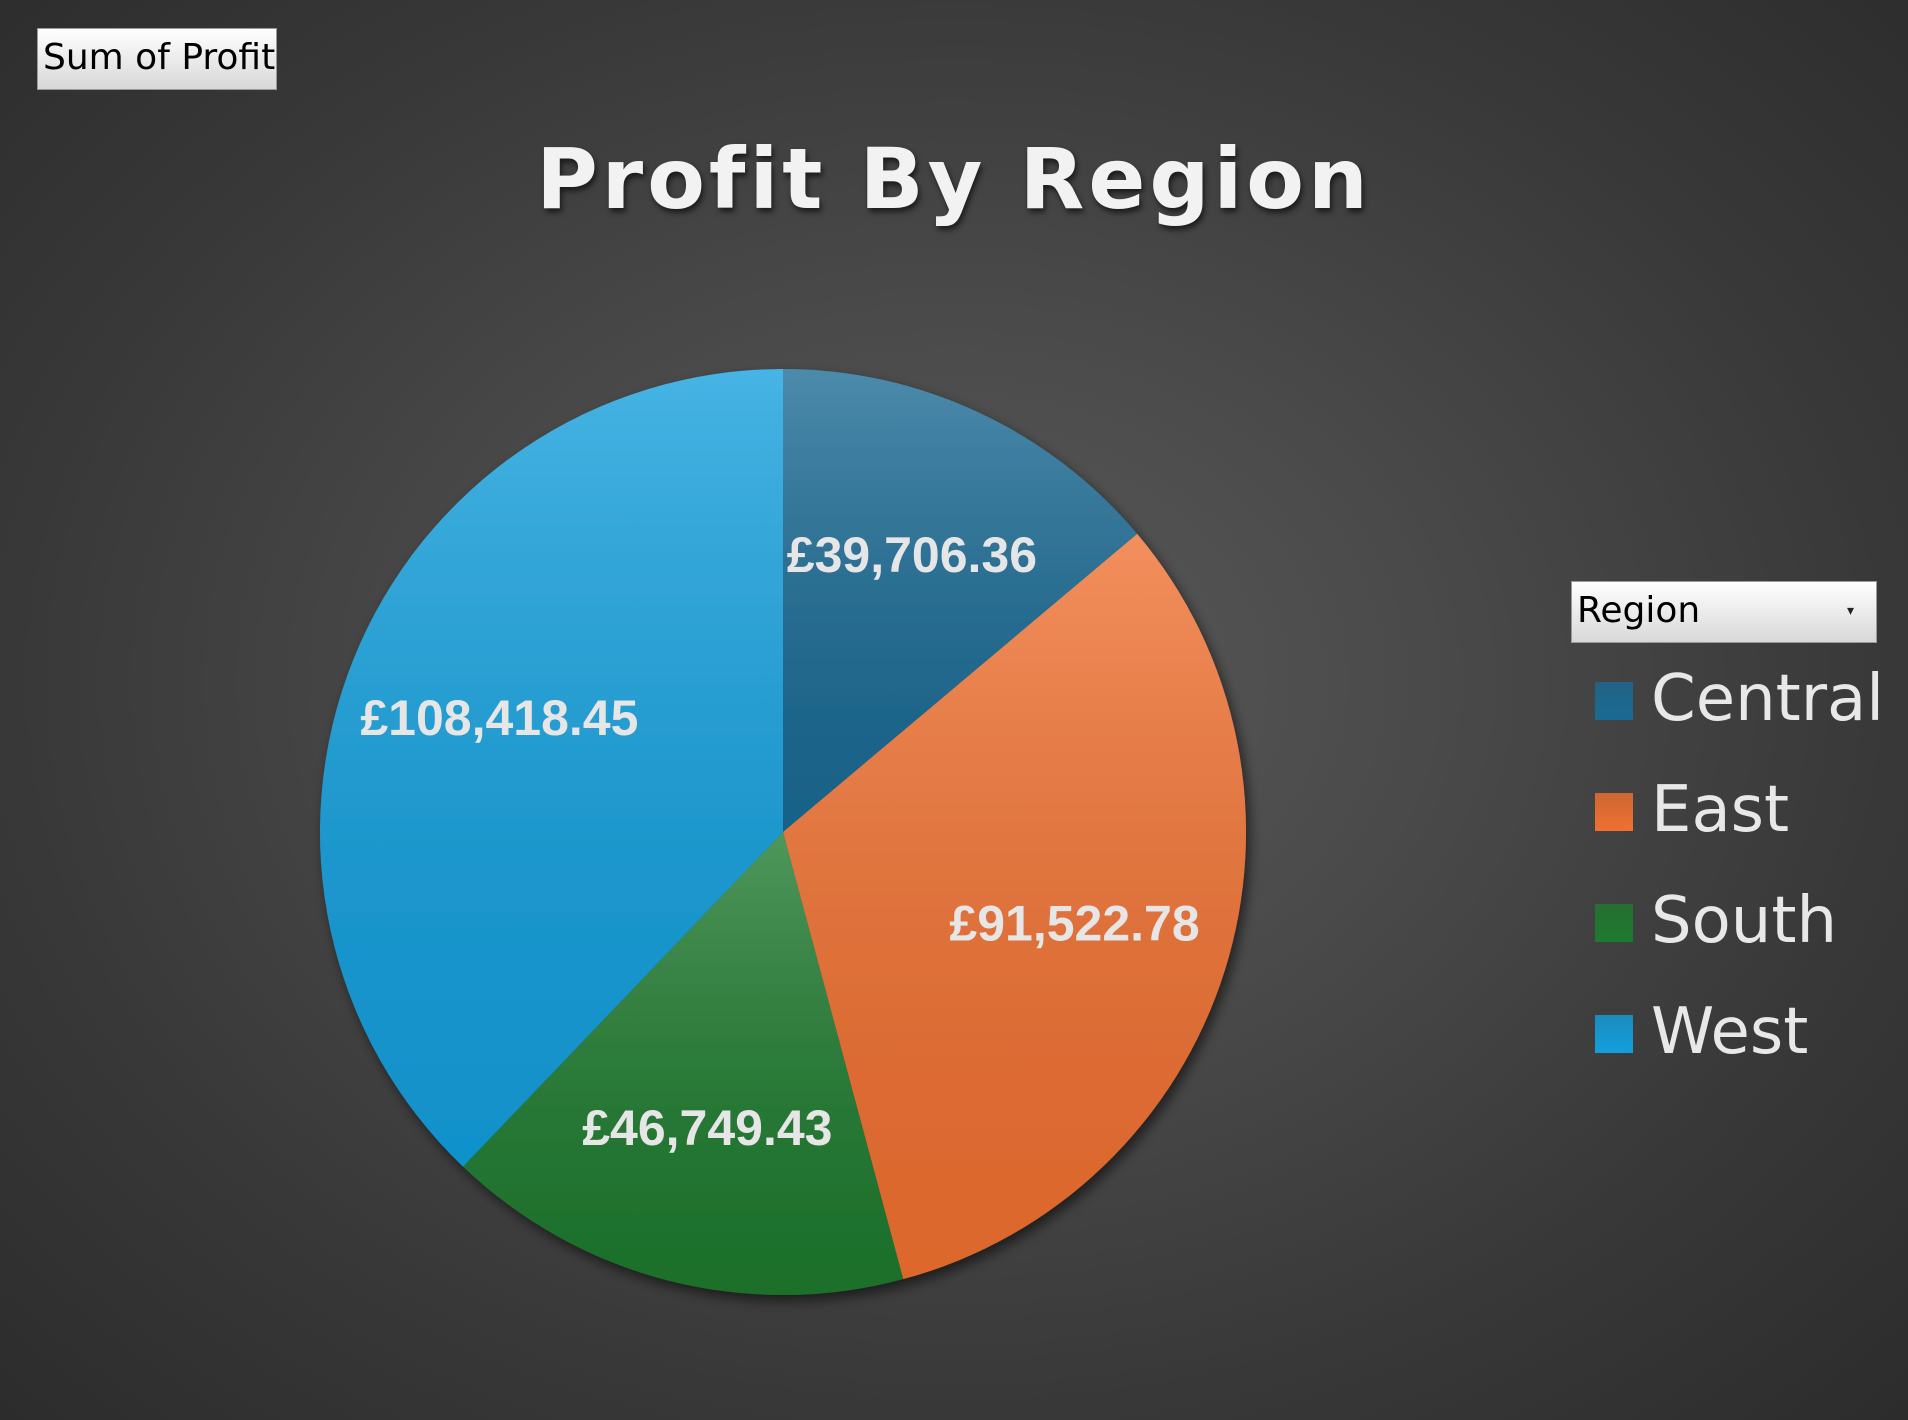 The width and height of the screenshot is (1908, 1420). I want to click on legend-label-south: South, so click(1744, 921).